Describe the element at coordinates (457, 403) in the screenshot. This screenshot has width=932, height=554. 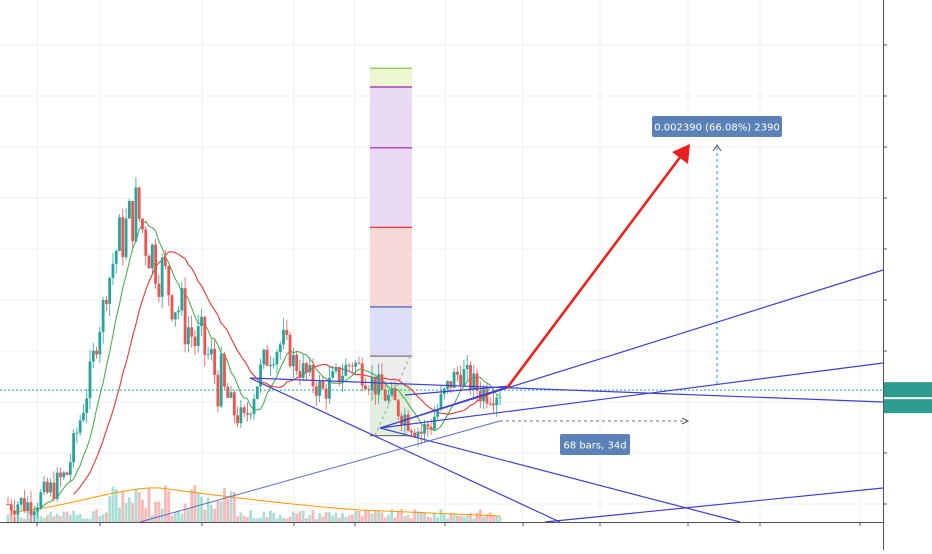
I see `triangle-lower` at that location.